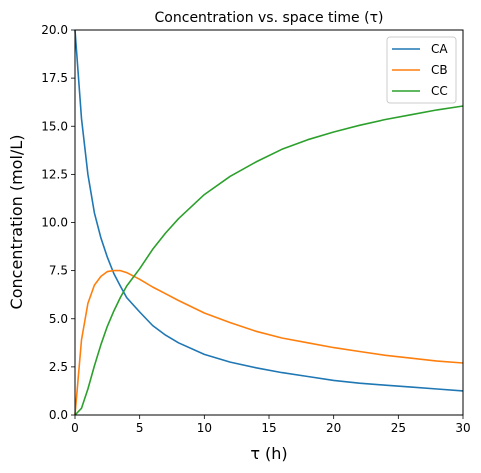 The height and width of the screenshot is (473, 481). I want to click on y-tick-label: 10.0, so click(54, 223).